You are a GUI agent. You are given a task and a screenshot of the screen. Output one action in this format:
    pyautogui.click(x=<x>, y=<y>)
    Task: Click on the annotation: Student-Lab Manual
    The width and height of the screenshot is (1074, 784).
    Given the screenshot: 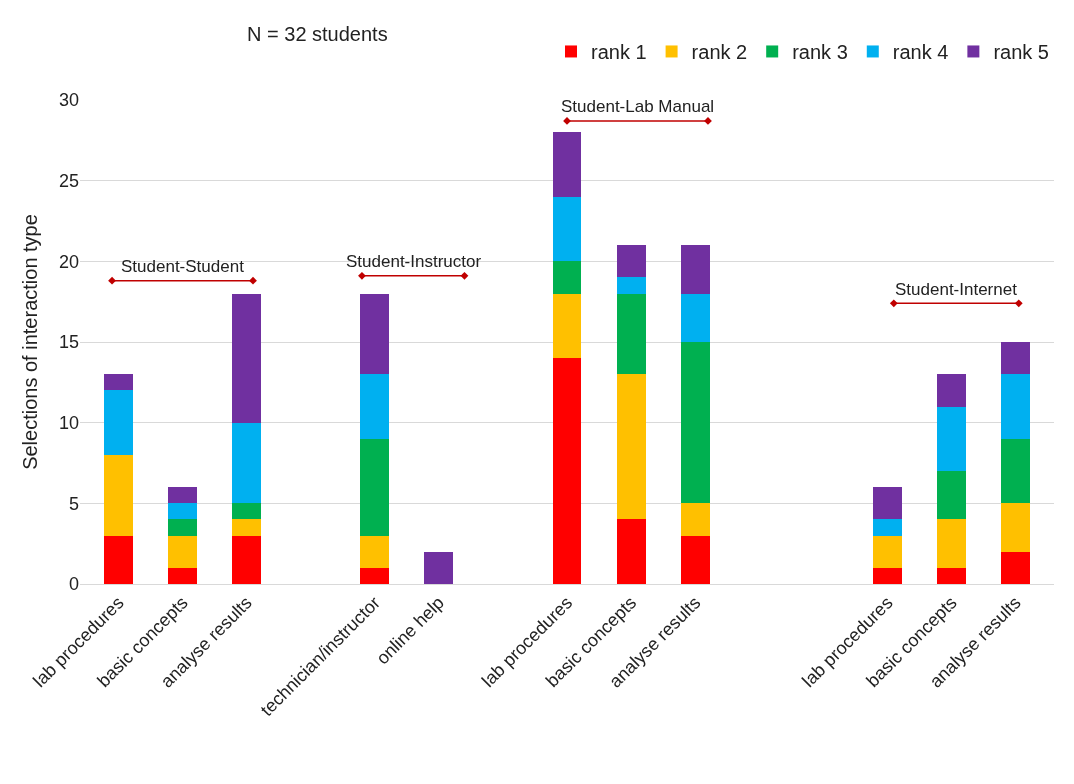 What is the action you would take?
    pyautogui.click(x=638, y=106)
    